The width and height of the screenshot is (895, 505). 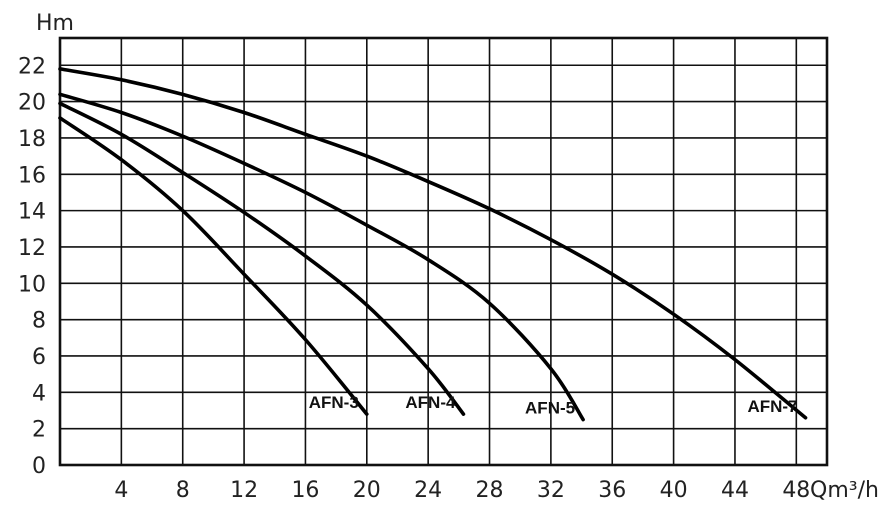 I want to click on x-tick-label: 20, so click(x=367, y=490).